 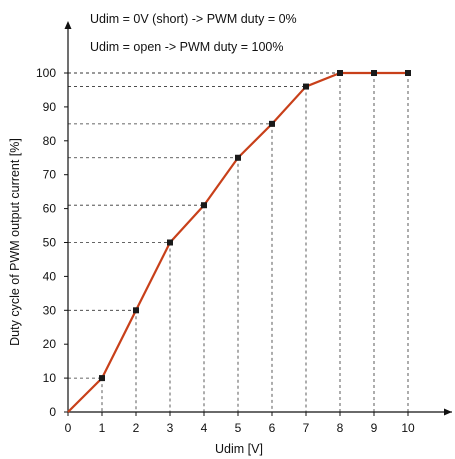 I want to click on x-axis-arrow, so click(x=448, y=412).